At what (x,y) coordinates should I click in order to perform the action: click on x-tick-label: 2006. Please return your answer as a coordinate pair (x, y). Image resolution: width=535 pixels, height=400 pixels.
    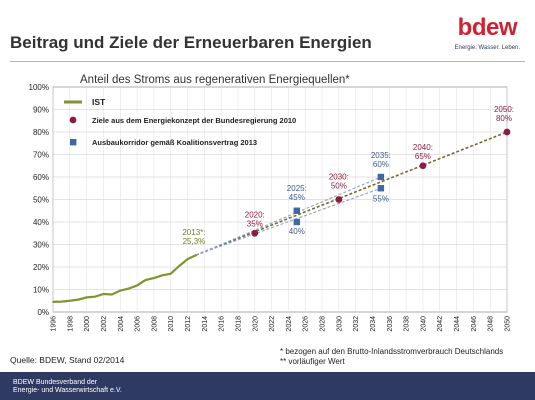
    Looking at the image, I should click on (138, 324).